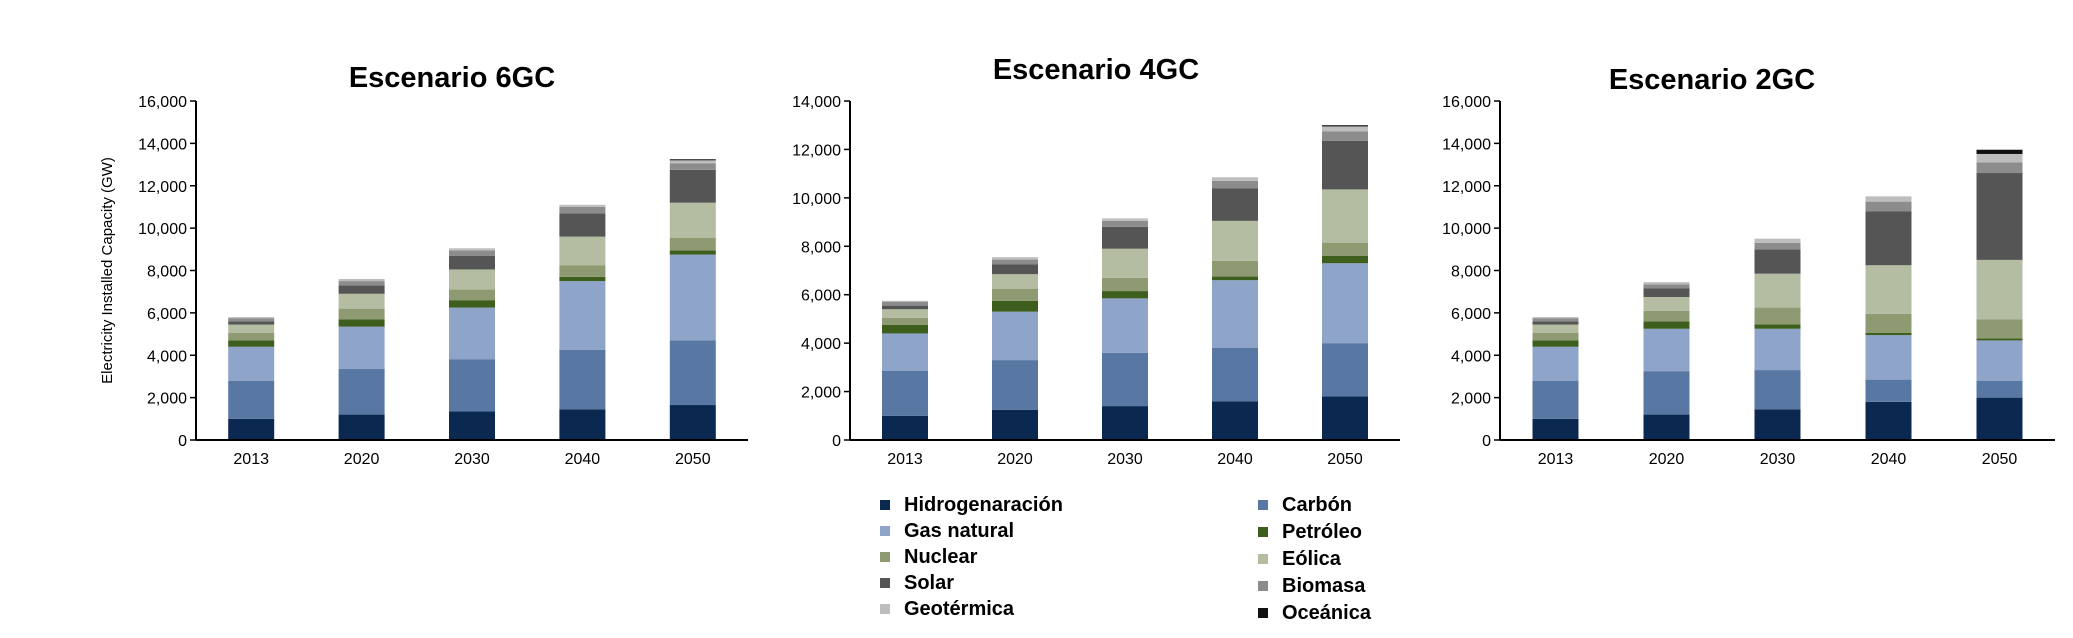 This screenshot has height=638, width=2073. Describe the element at coordinates (885, 531) in the screenshot. I see `legend-swatch-gas-natural` at that location.